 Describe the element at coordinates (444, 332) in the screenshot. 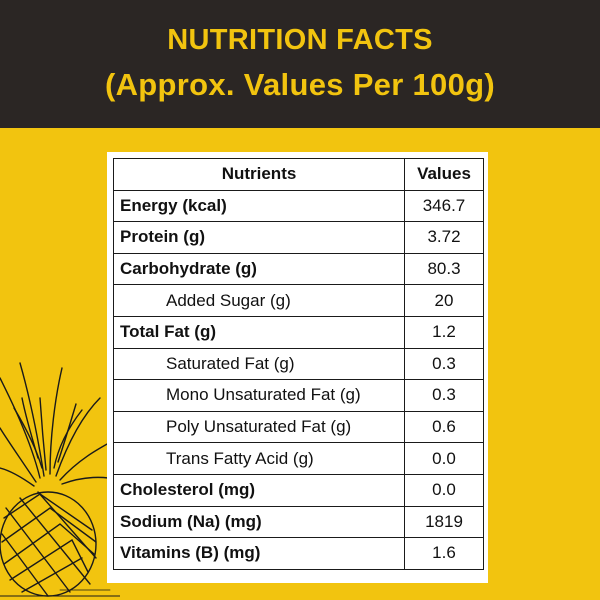

I see `nutrient-value: 1.2` at that location.